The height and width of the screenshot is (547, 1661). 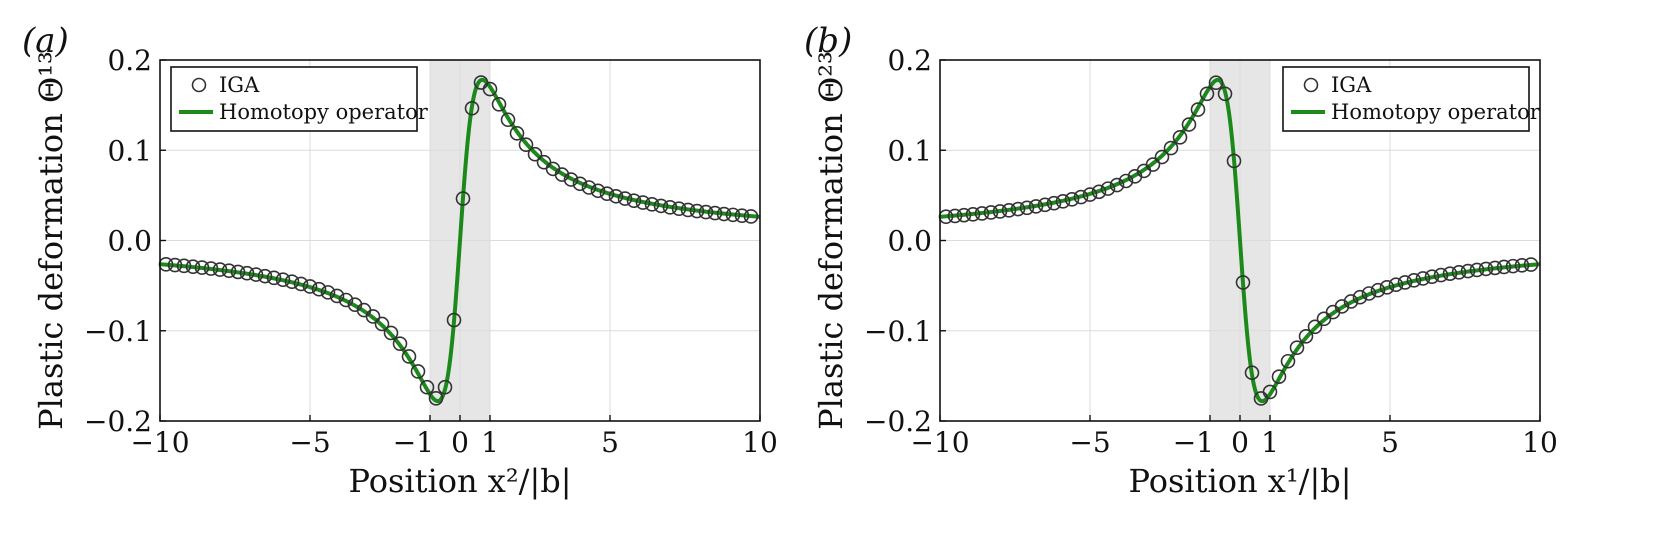 I want to click on x-tick-label: −5, so click(x=1089, y=442).